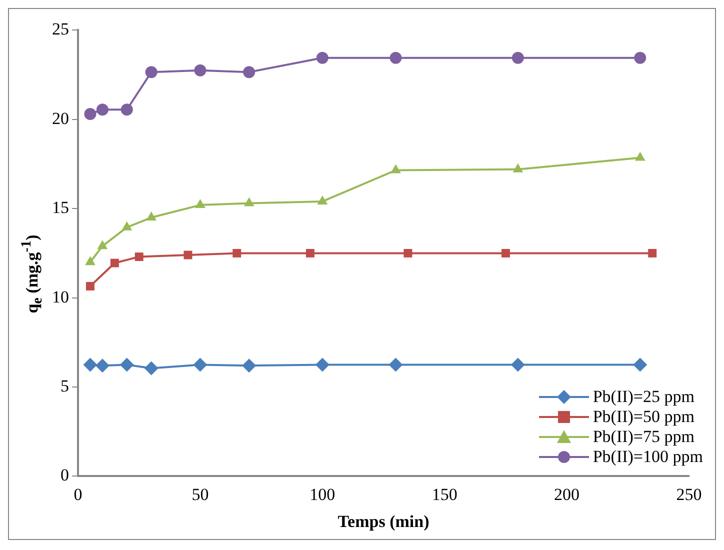  Describe the element at coordinates (445, 494) in the screenshot. I see `x-tick-label: 150` at that location.